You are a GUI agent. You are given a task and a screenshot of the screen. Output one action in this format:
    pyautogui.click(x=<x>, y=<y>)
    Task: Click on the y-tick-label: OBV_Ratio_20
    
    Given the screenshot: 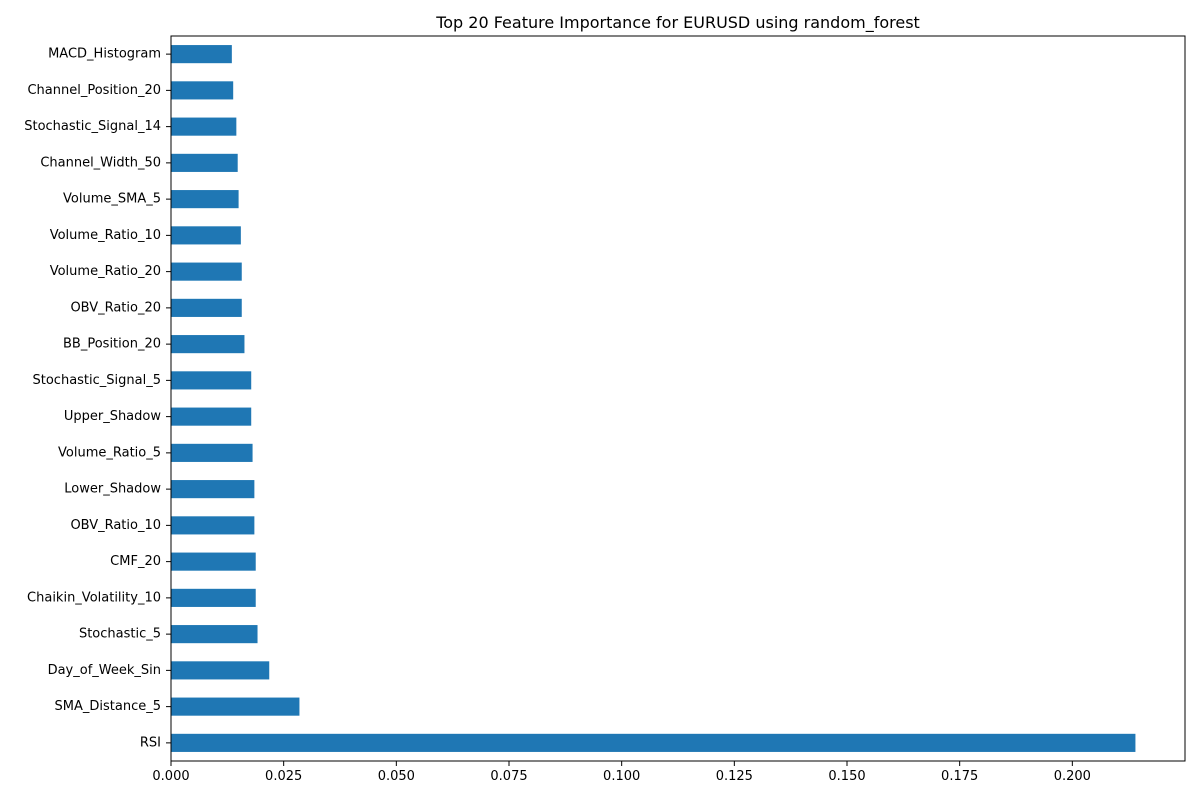 What is the action you would take?
    pyautogui.click(x=115, y=307)
    